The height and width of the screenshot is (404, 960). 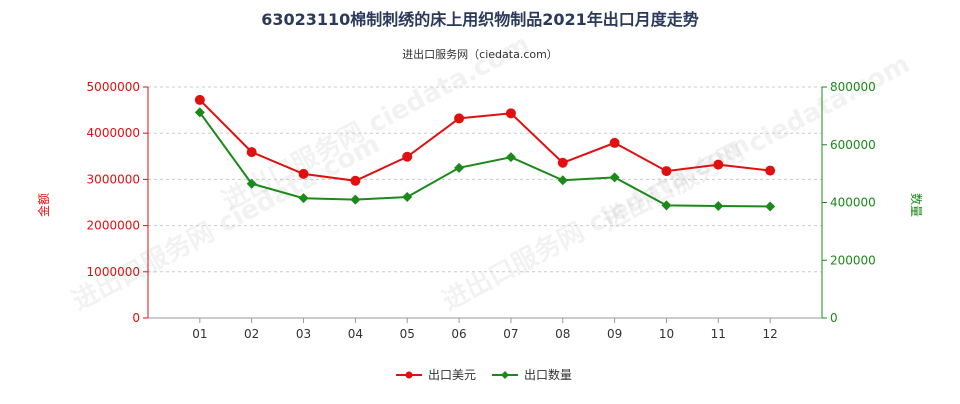 What do you see at coordinates (43, 205) in the screenshot?
I see `y-left-label: 金额` at bounding box center [43, 205].